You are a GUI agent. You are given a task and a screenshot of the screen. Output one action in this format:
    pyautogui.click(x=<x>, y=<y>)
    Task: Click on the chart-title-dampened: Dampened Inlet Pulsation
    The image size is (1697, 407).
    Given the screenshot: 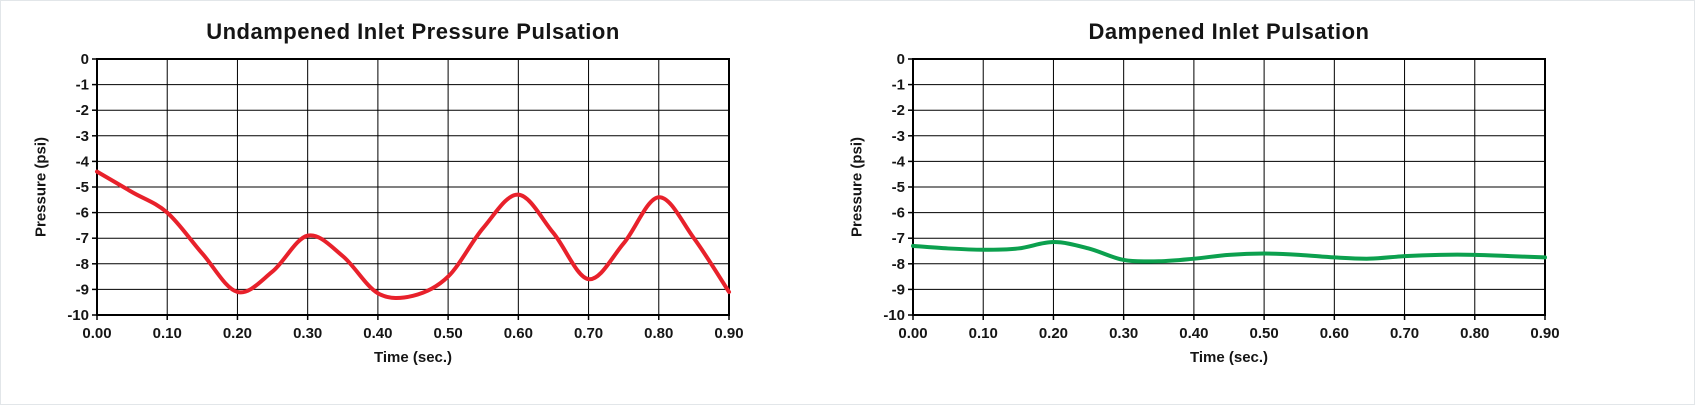 What is the action you would take?
    pyautogui.click(x=1229, y=31)
    